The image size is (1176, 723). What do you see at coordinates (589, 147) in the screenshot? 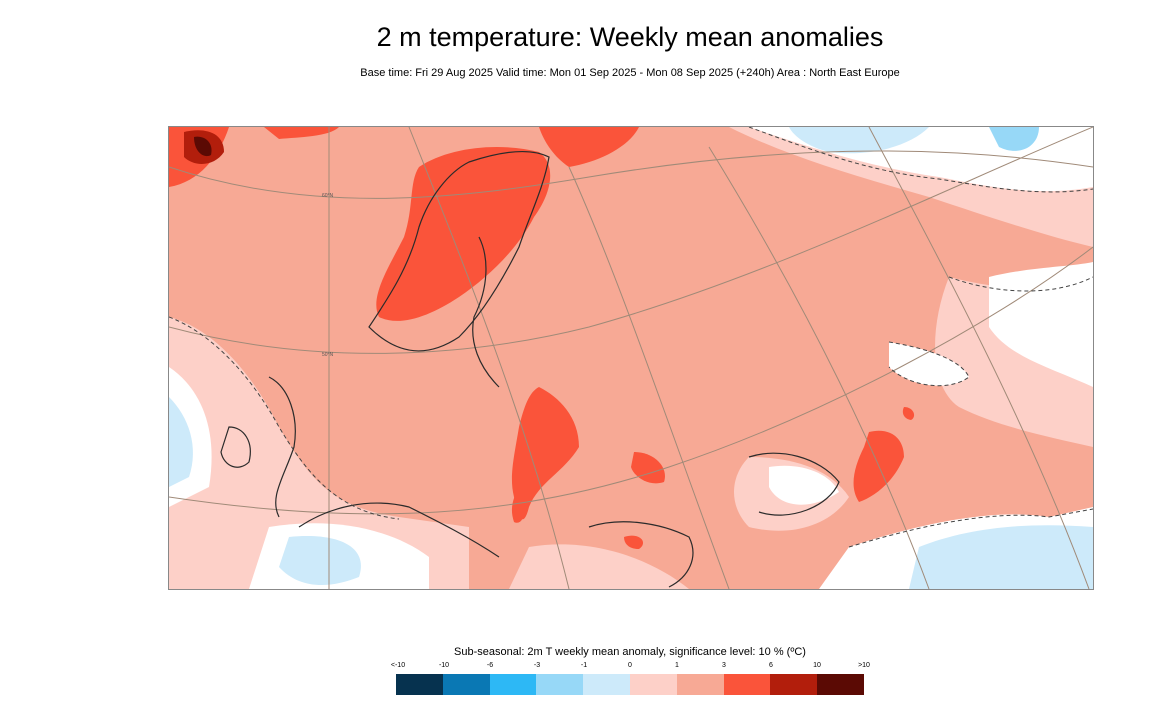
I see `anomaly-finland-warm` at bounding box center [589, 147].